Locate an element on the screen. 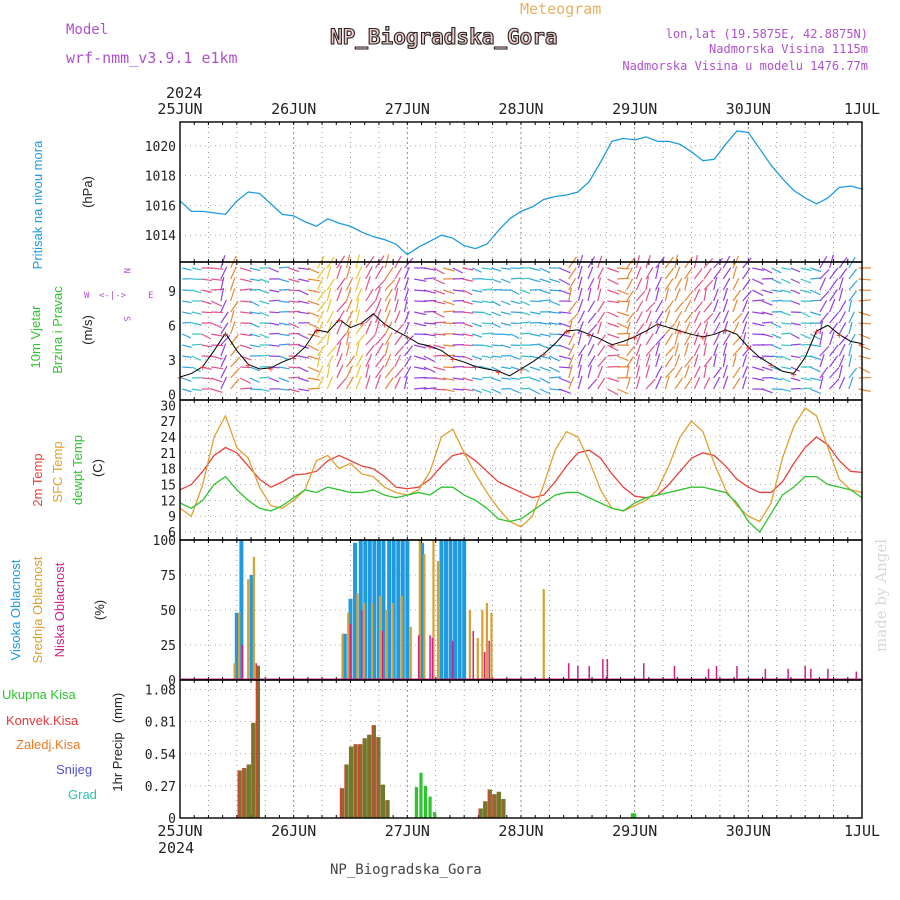 This screenshot has width=900, height=900. precip-ylabel: 1hr Precip is located at coordinates (117, 761).